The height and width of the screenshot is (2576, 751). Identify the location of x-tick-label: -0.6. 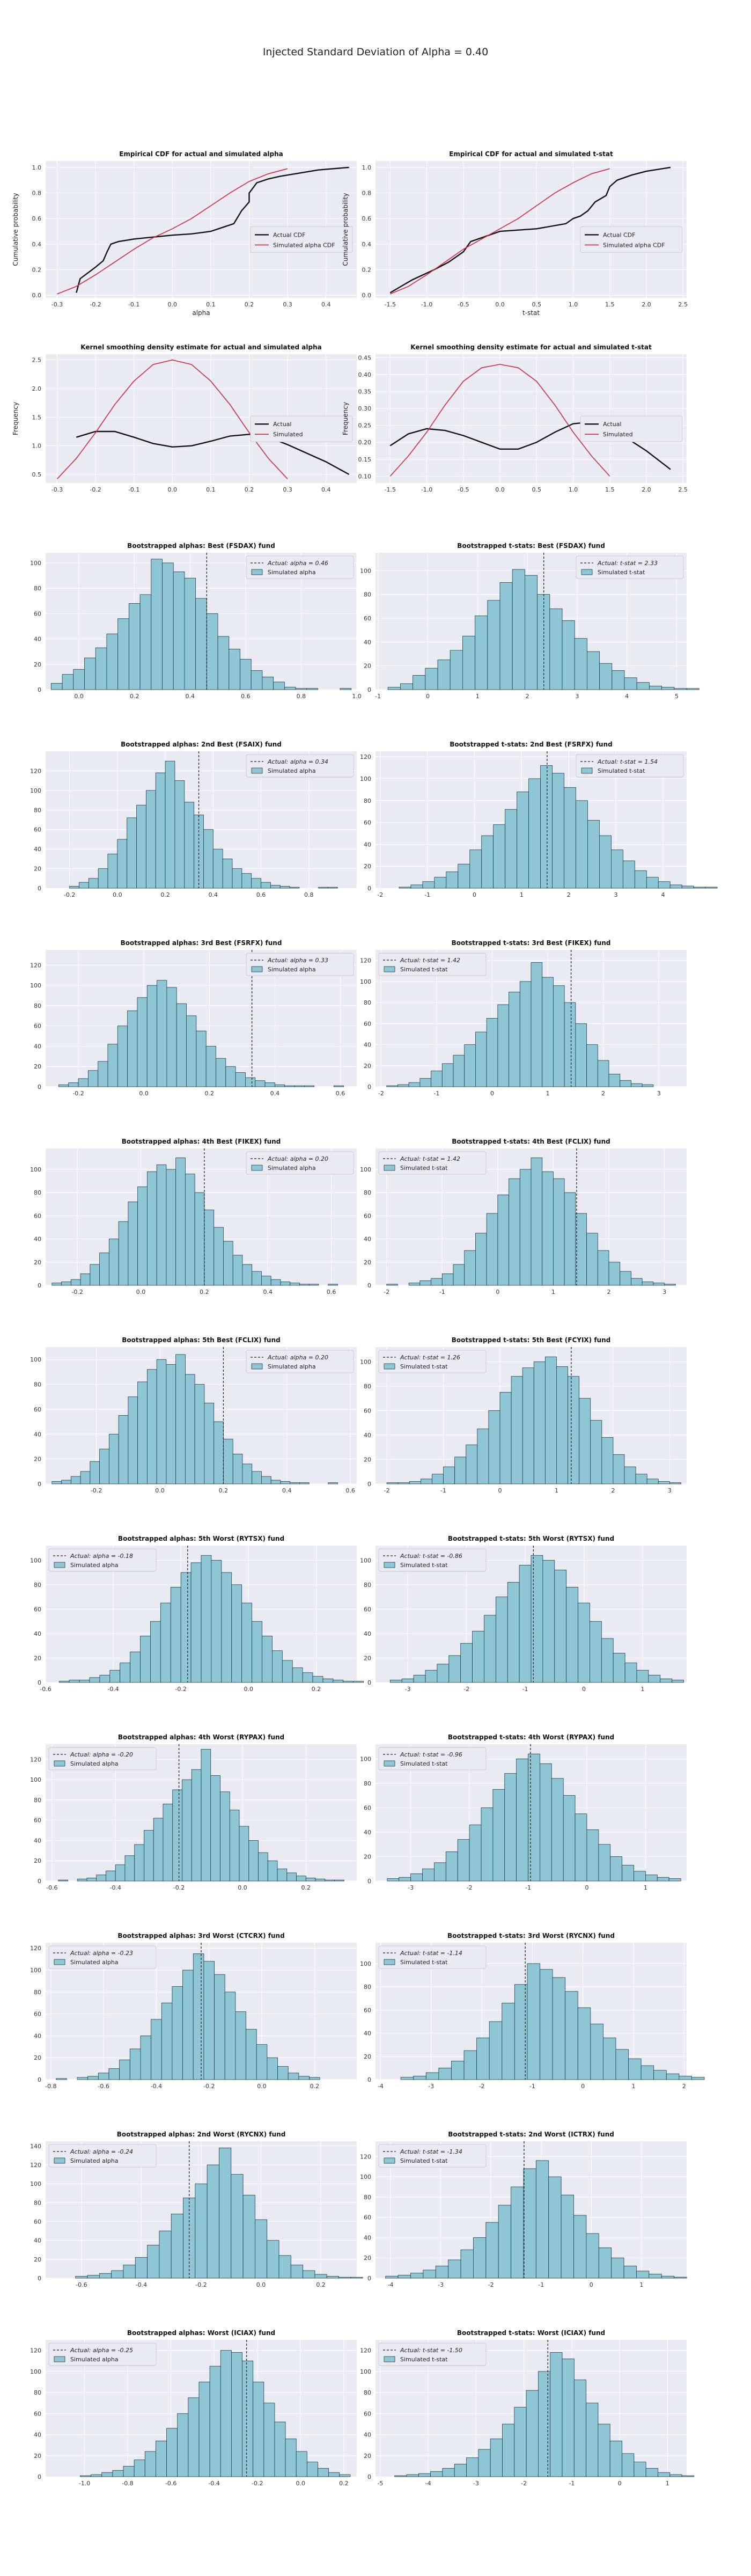
(51, 1887).